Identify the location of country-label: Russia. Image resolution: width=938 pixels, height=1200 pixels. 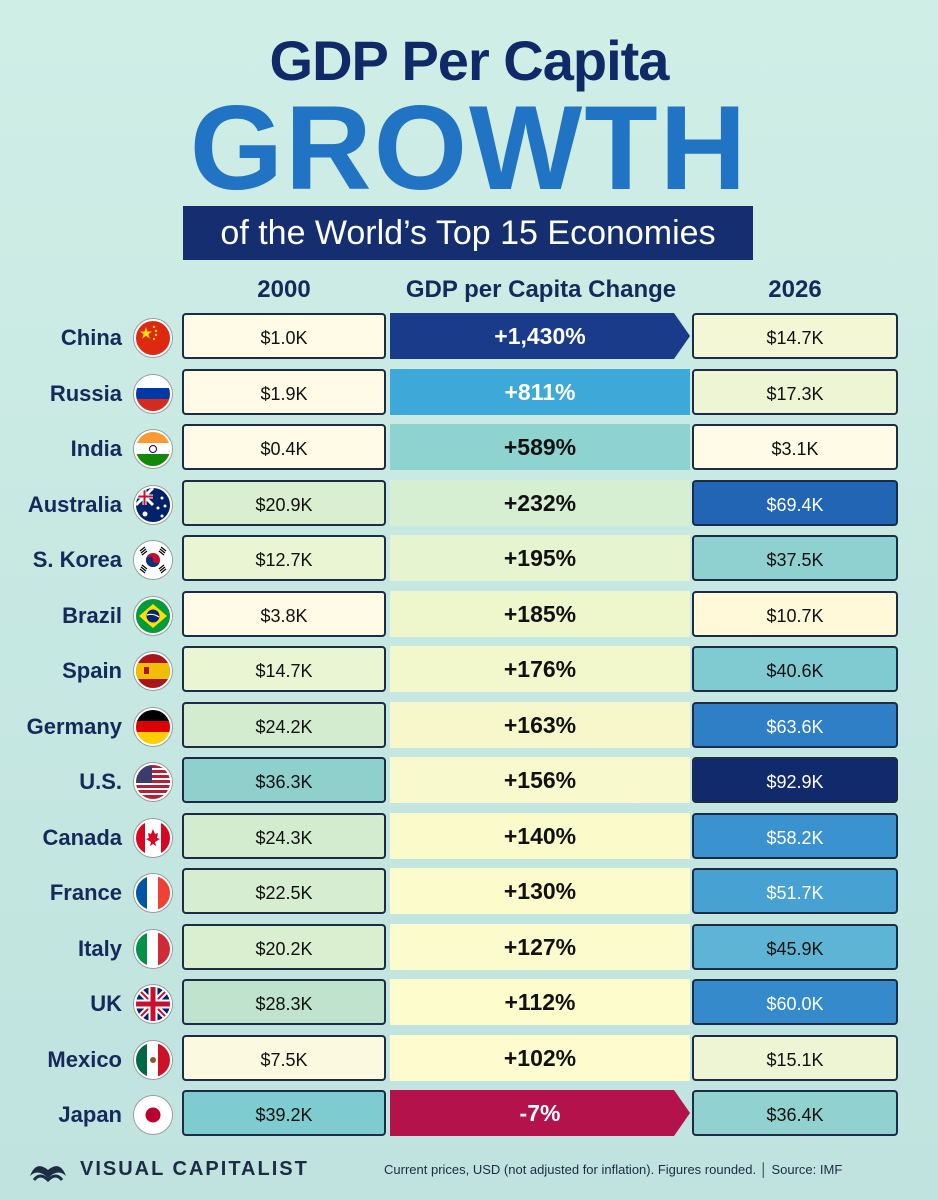
(85, 393).